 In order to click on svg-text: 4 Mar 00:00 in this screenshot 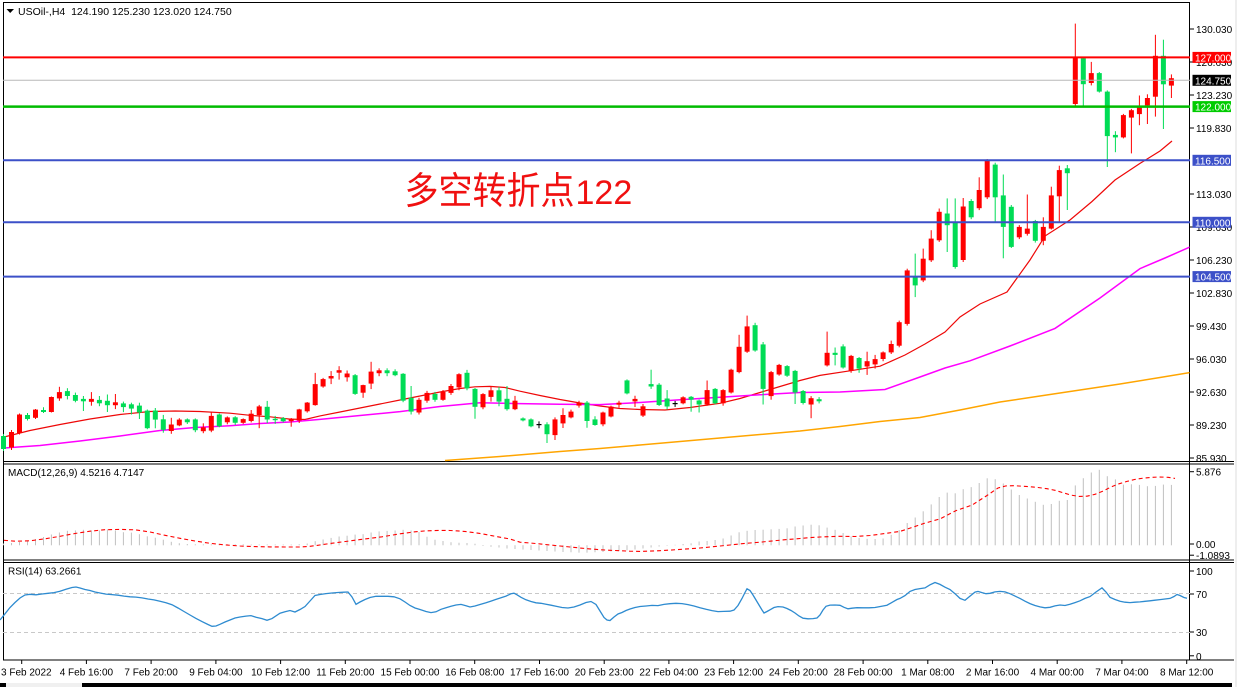, I will do `click(1058, 673)`.